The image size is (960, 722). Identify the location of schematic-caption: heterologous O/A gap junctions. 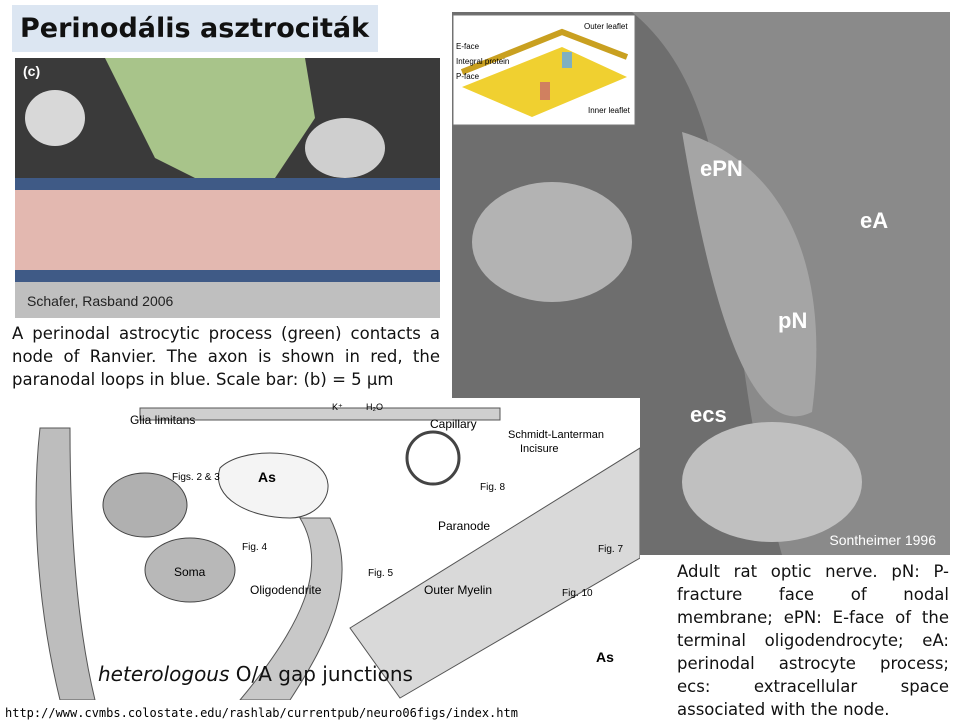
(255, 674).